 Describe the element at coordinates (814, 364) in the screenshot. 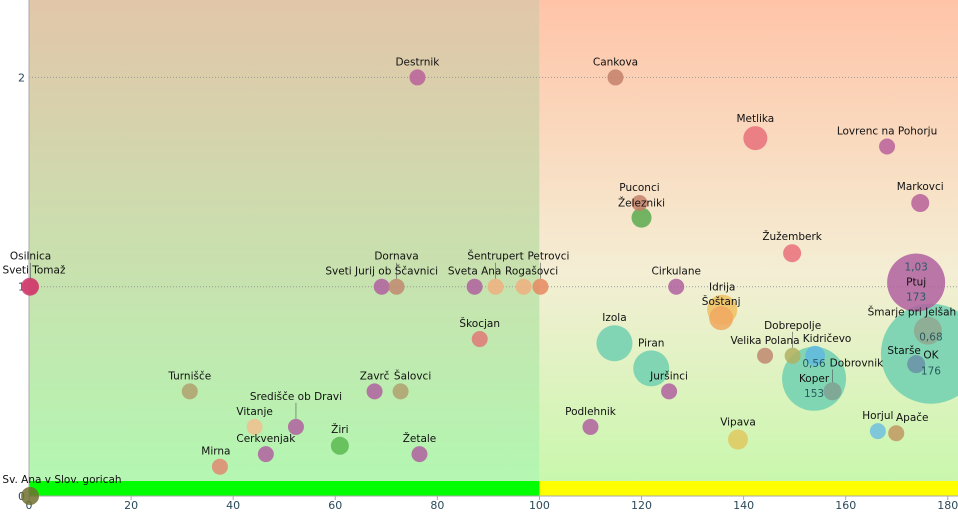

I see `bubble-inner-label: 0,56` at that location.